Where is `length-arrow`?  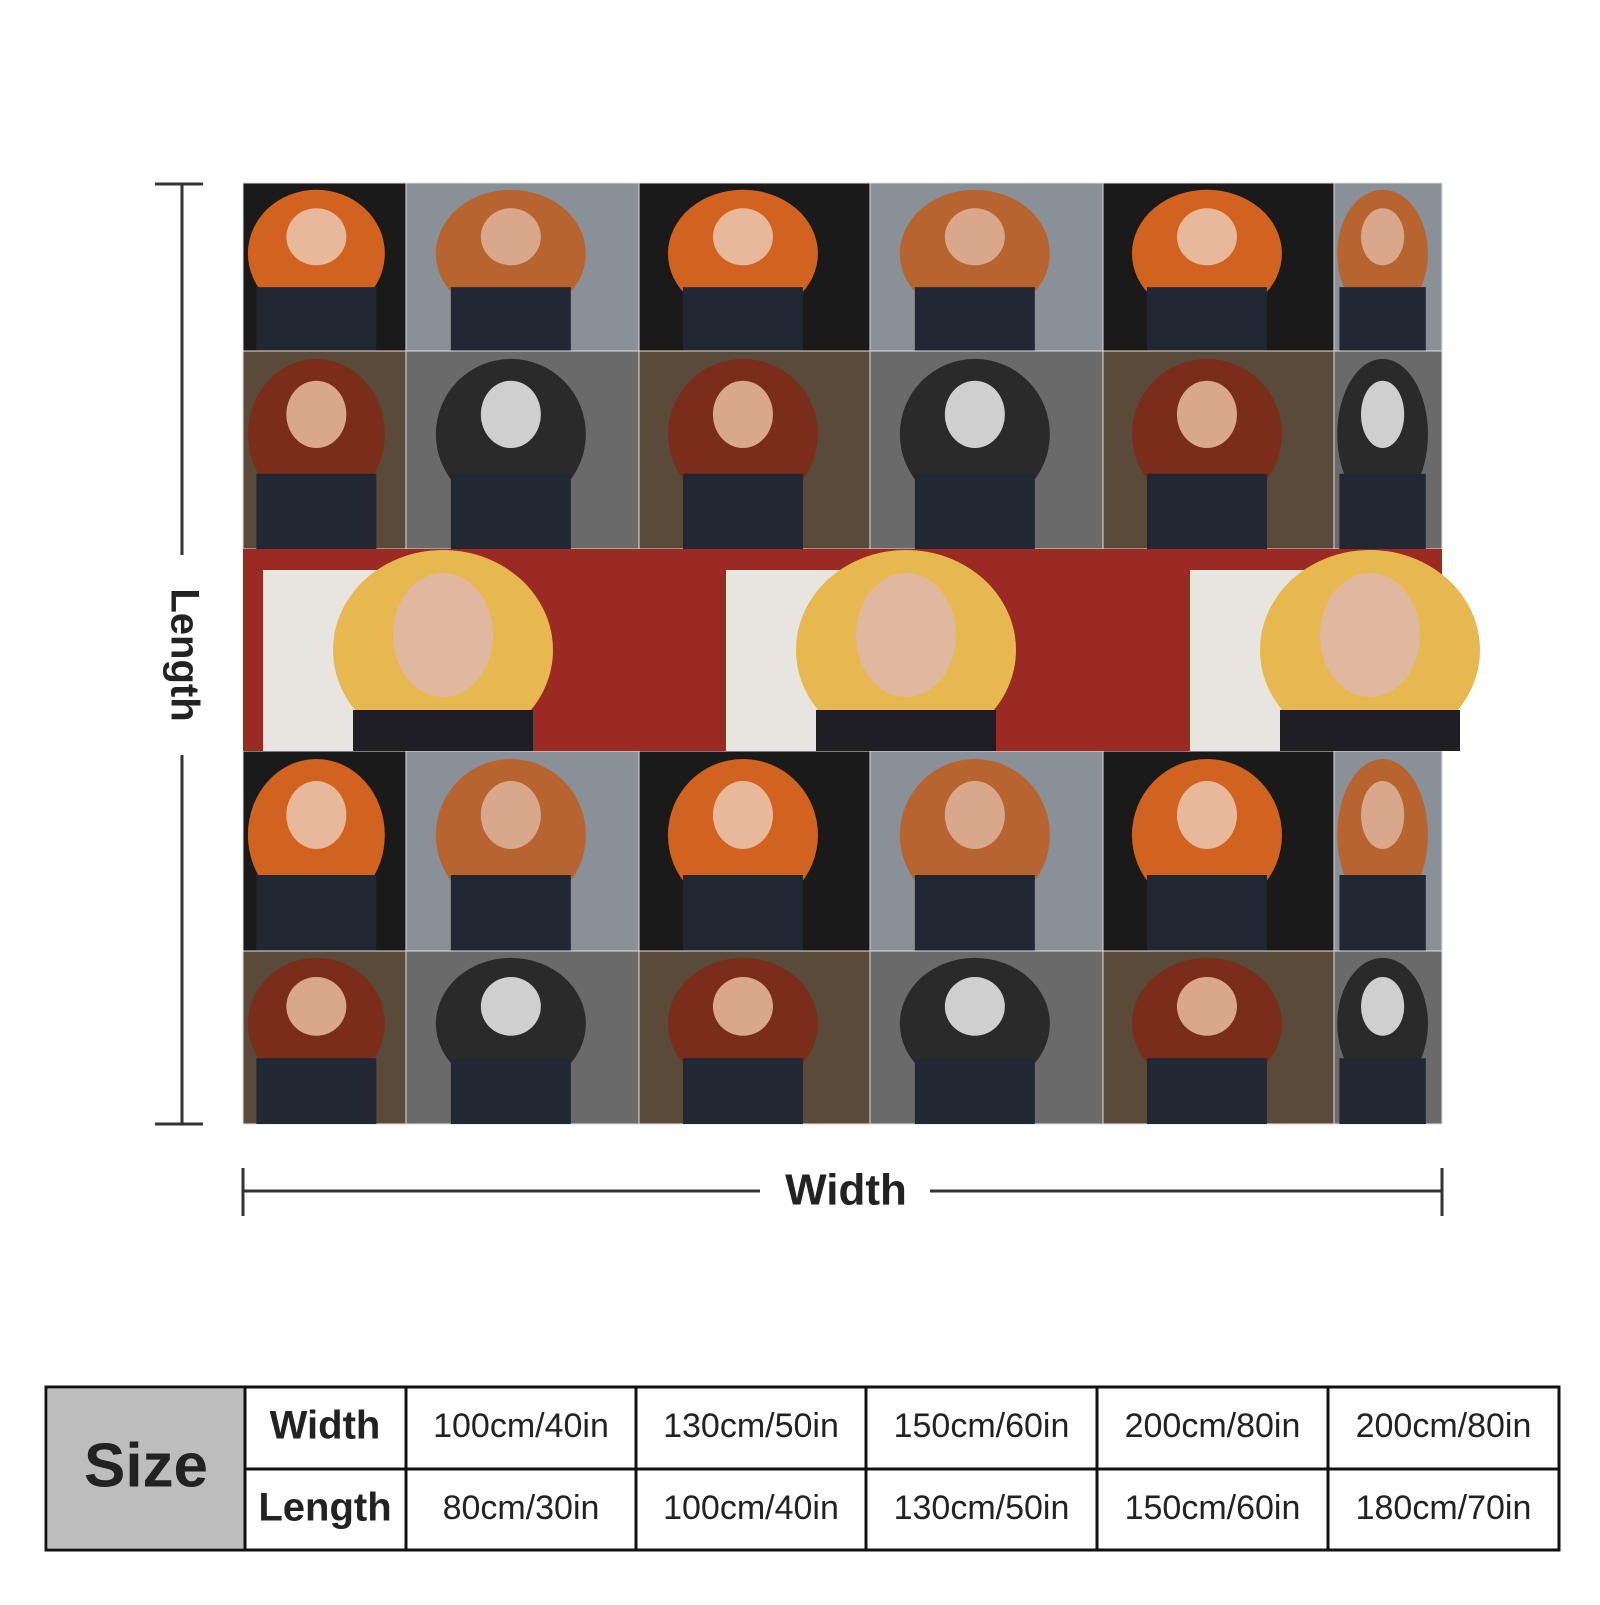
length-arrow is located at coordinates (179, 654).